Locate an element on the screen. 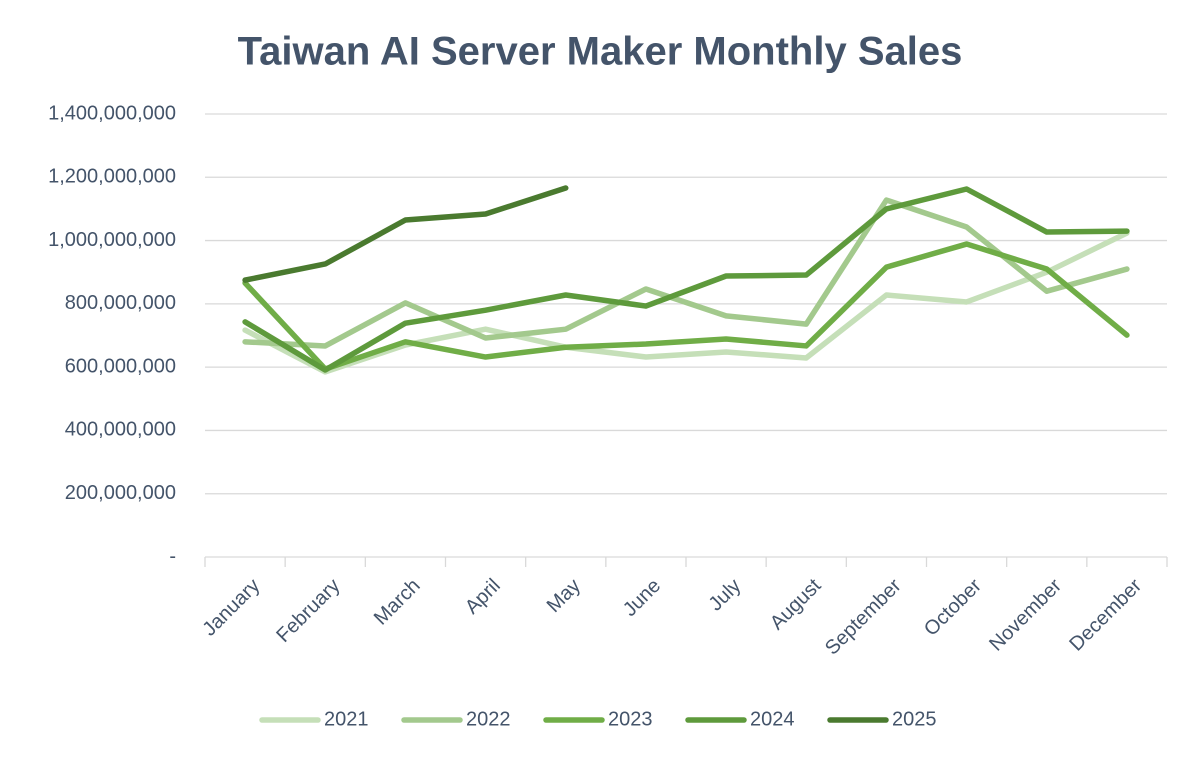 Image resolution: width=1200 pixels, height=764 pixels. legend-label: 2023 is located at coordinates (630, 719).